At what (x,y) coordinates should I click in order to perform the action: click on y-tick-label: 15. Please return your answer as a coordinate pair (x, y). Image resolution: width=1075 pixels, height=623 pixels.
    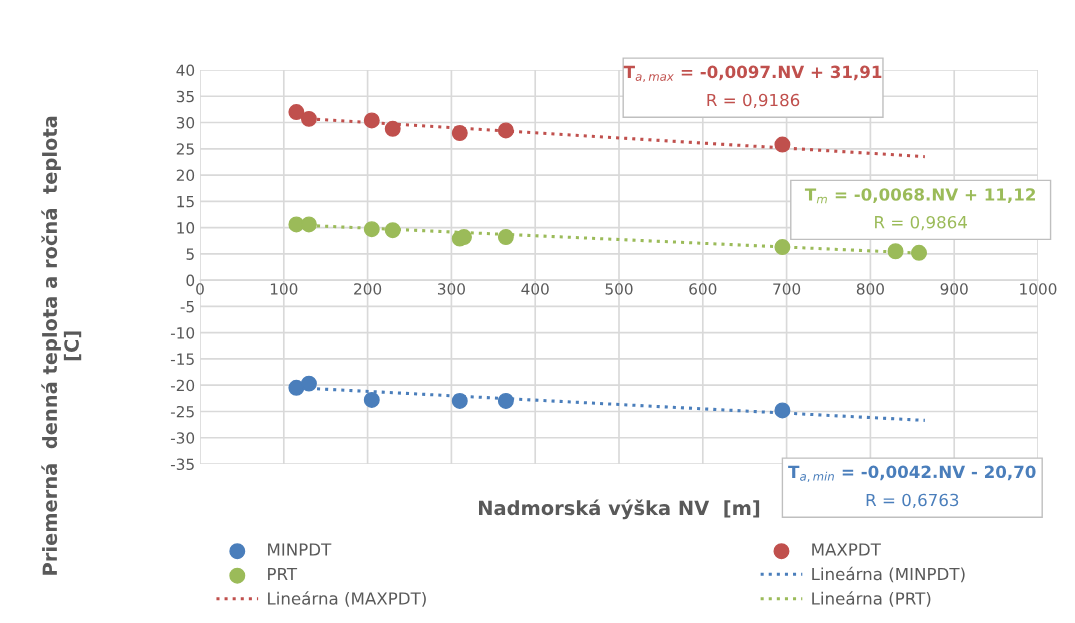
    Looking at the image, I should click on (185, 202).